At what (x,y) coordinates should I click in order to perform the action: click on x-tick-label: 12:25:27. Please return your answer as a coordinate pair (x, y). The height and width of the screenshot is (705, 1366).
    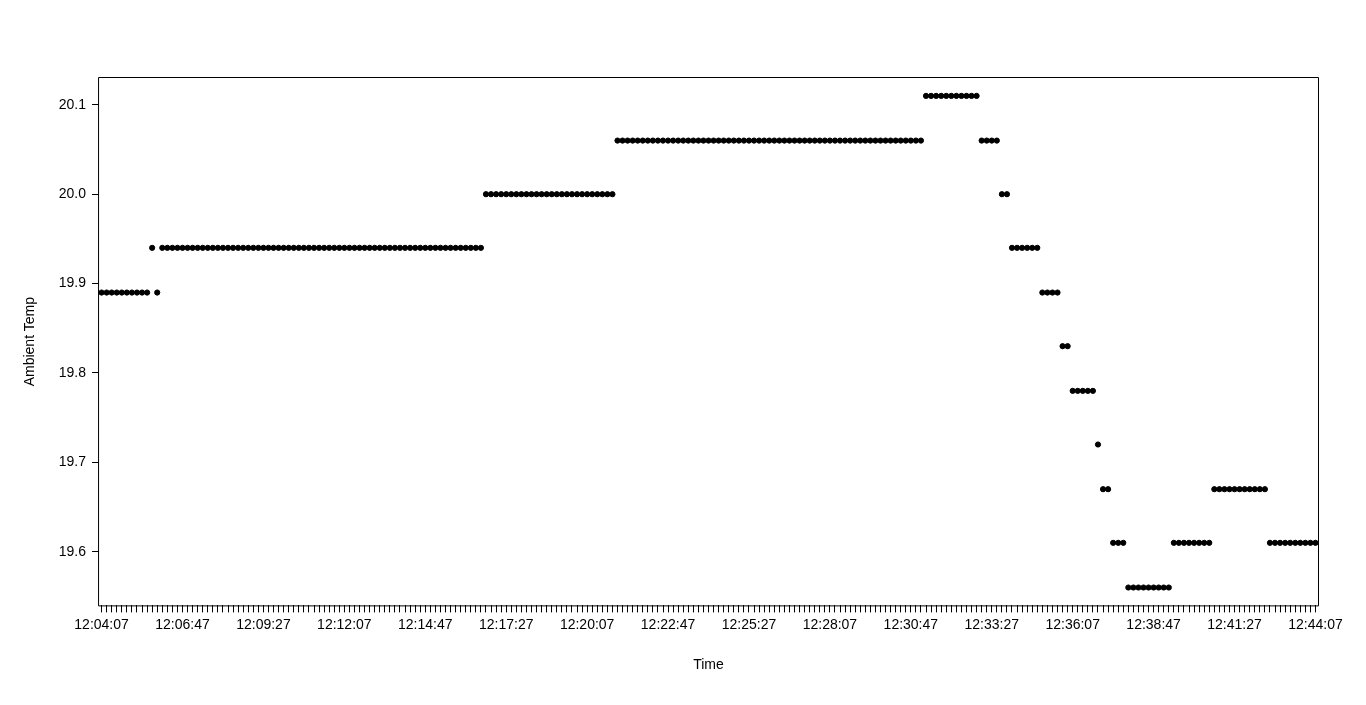
    Looking at the image, I should click on (749, 623).